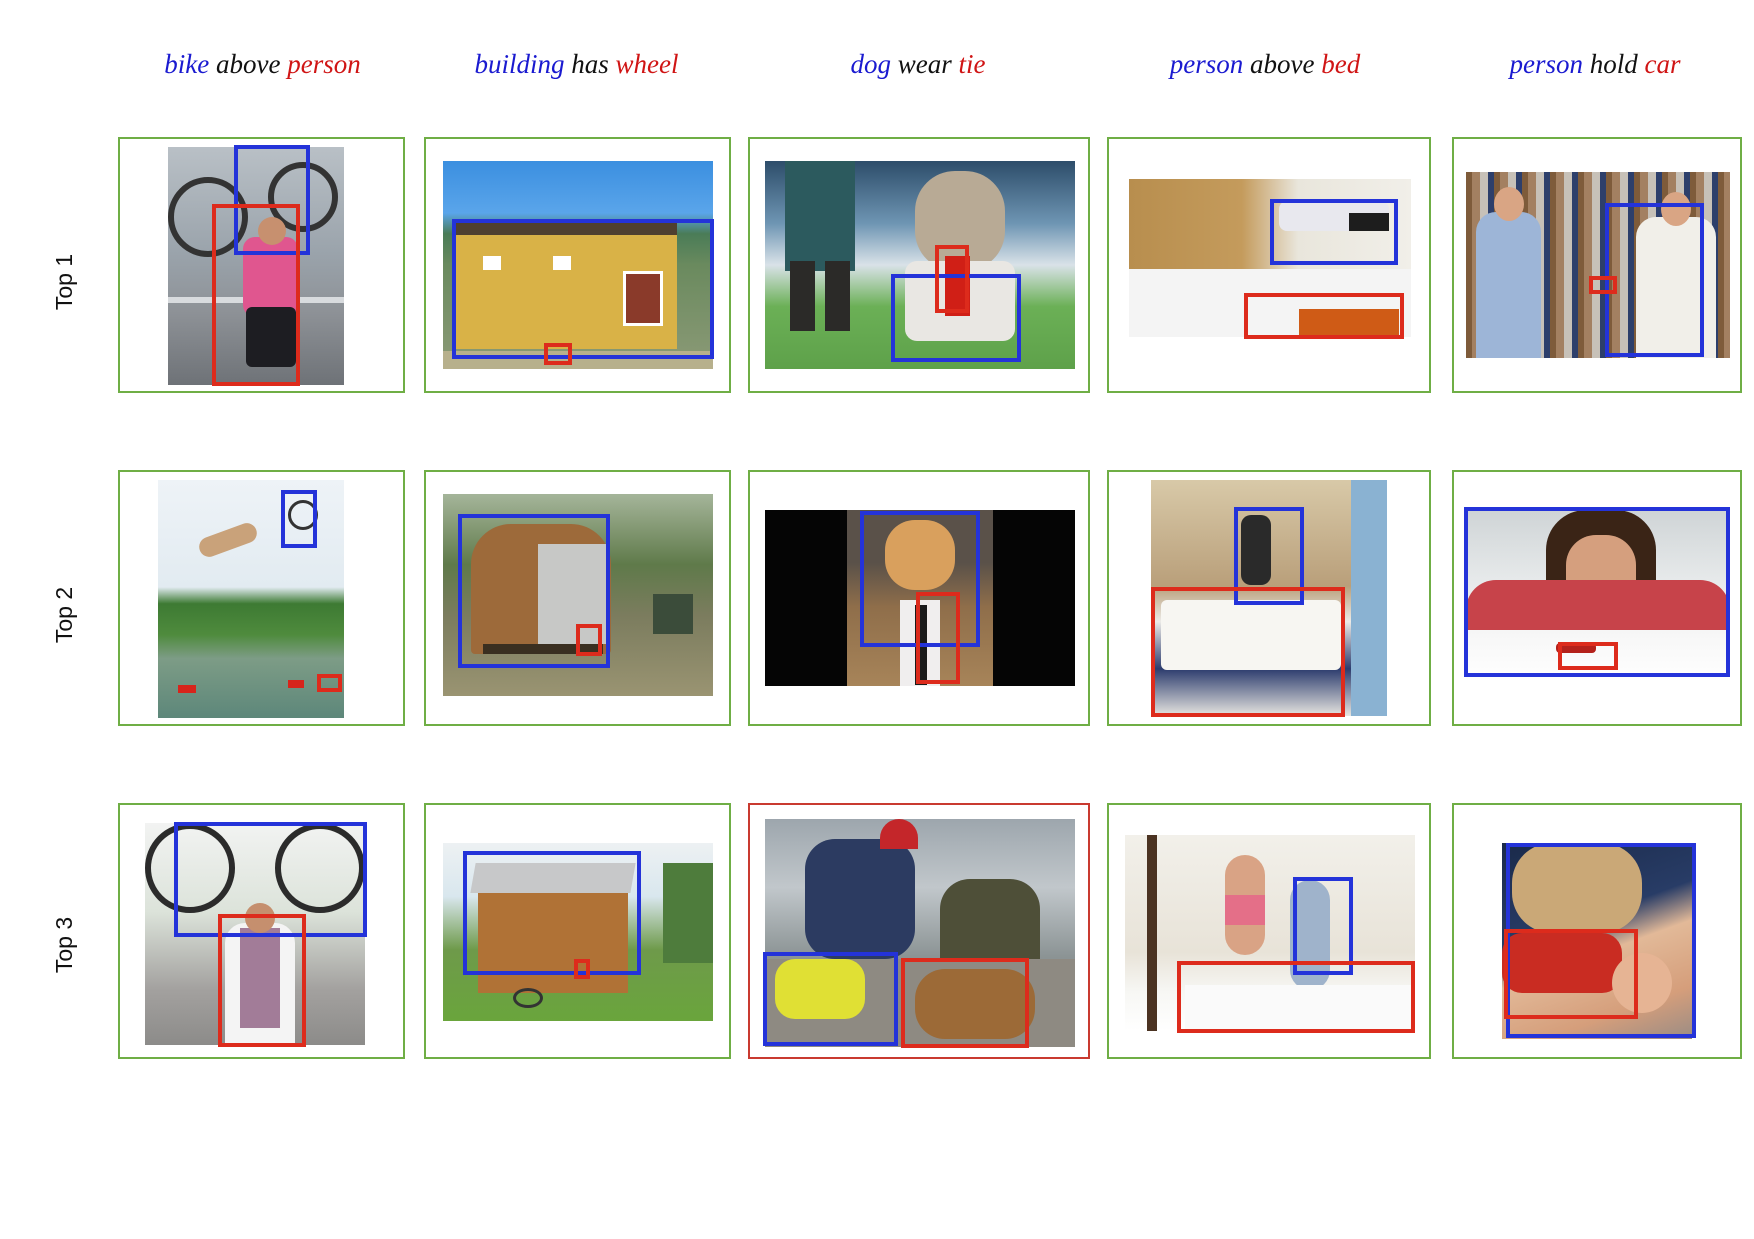 The width and height of the screenshot is (1754, 1239). What do you see at coordinates (972, 64) in the screenshot?
I see `query-object: tie` at bounding box center [972, 64].